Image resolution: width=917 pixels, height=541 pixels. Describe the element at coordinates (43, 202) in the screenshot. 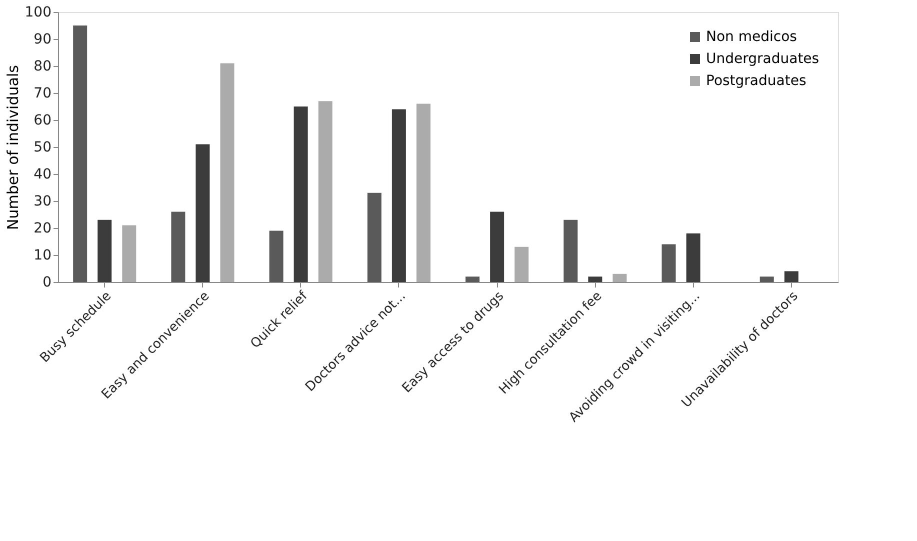

I see `y-tick-label: 30` at that location.